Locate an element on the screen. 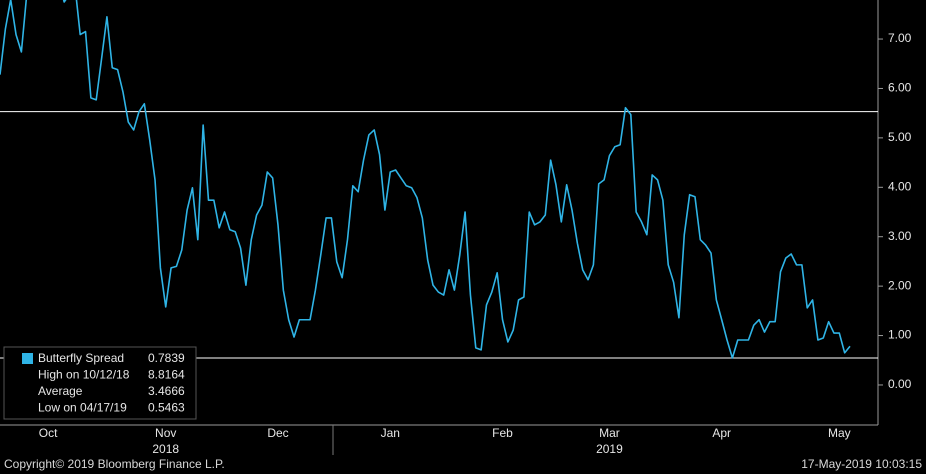 This screenshot has height=474, width=926. legend-value: 3.4666 is located at coordinates (166, 391).